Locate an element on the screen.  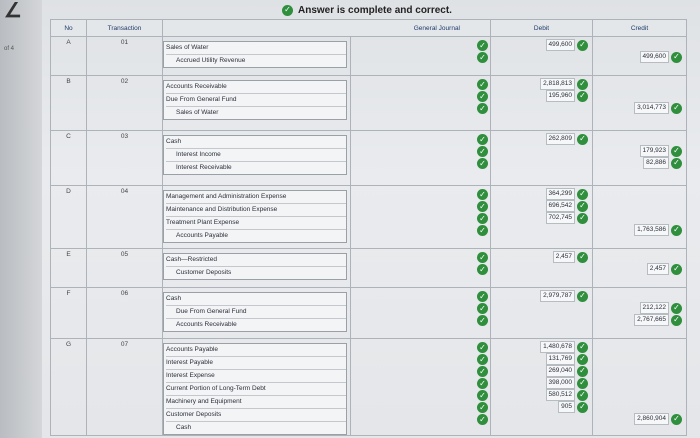
debit-input: 262,809 is located at coordinates (560, 139).